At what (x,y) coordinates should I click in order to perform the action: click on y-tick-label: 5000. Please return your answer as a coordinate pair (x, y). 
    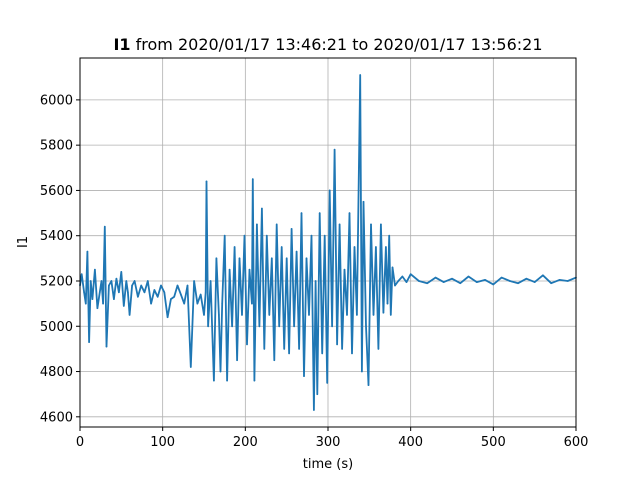
    Looking at the image, I should click on (56, 327).